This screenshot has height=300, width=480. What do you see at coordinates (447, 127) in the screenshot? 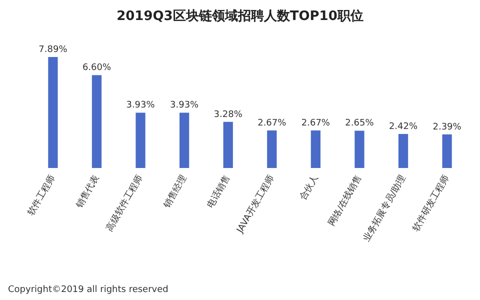
I see `data-label: 2.39%` at bounding box center [447, 127].